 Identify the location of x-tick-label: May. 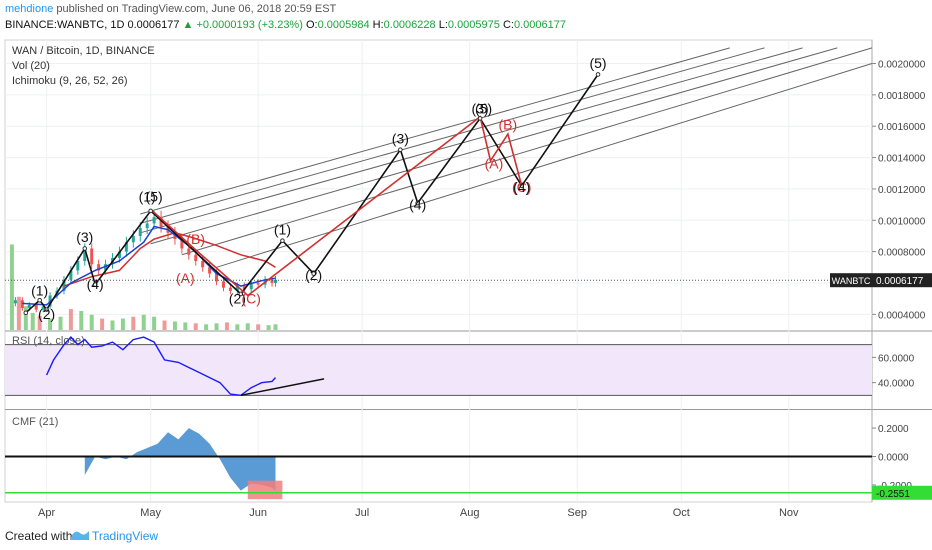
(150, 513).